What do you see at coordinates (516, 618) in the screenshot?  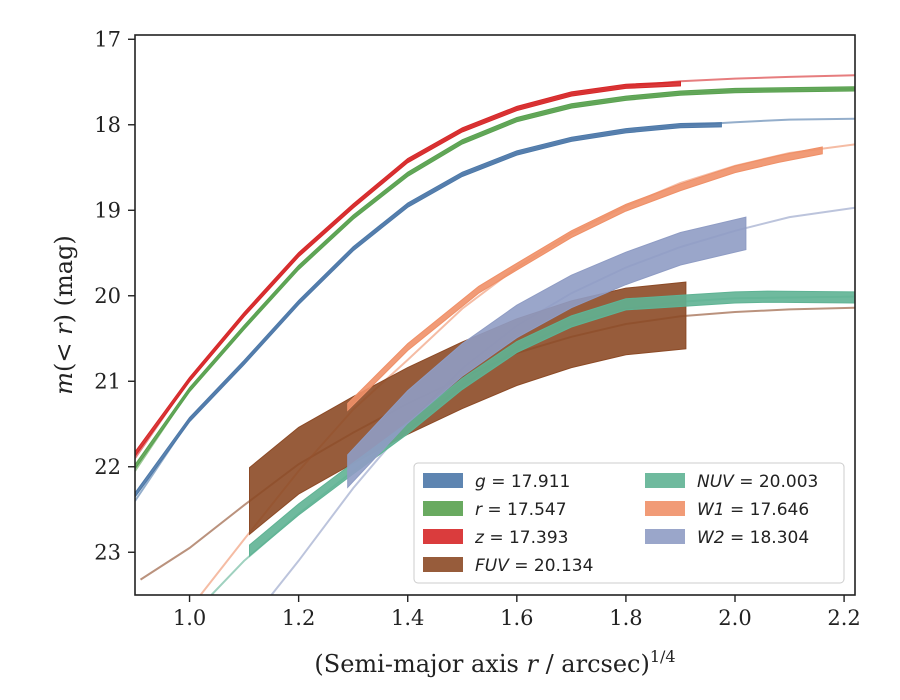 I see `x-tick-label: 1.6` at bounding box center [516, 618].